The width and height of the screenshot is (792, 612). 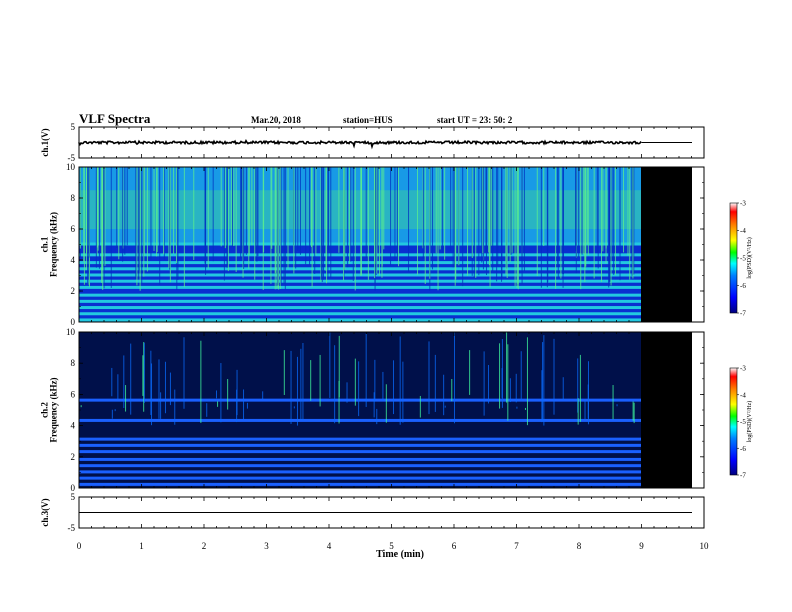 I want to click on colorbar-tick-label: -6, so click(x=743, y=449).